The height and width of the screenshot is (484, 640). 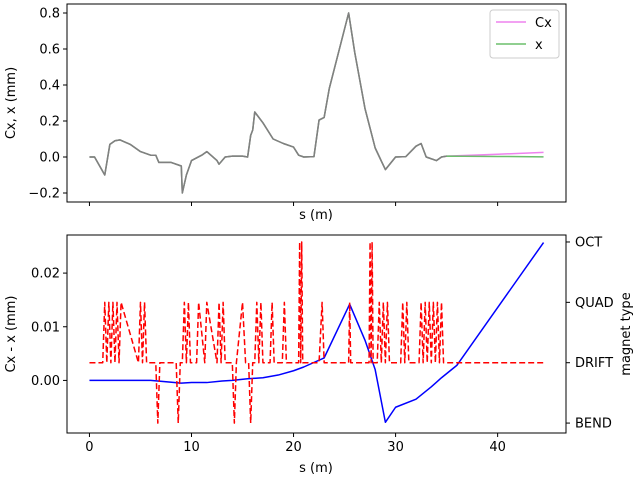 I want to click on top-x-axis-label: s (m), so click(x=316, y=215).